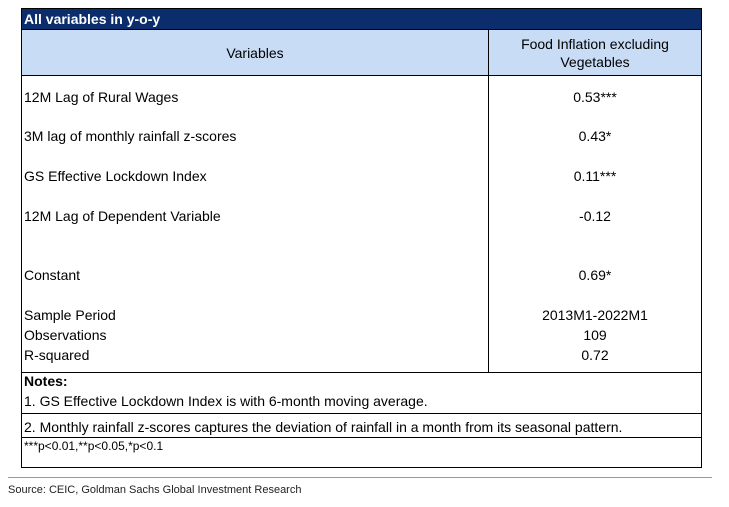 The height and width of the screenshot is (507, 729). Describe the element at coordinates (361, 275) in the screenshot. I see `table-row: Constant 0.69*` at that location.